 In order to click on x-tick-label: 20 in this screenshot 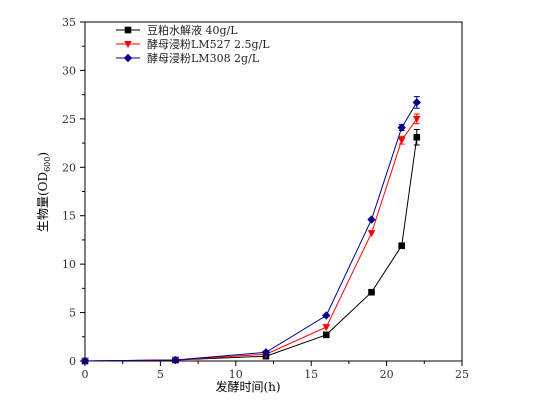, I will do `click(387, 374)`.